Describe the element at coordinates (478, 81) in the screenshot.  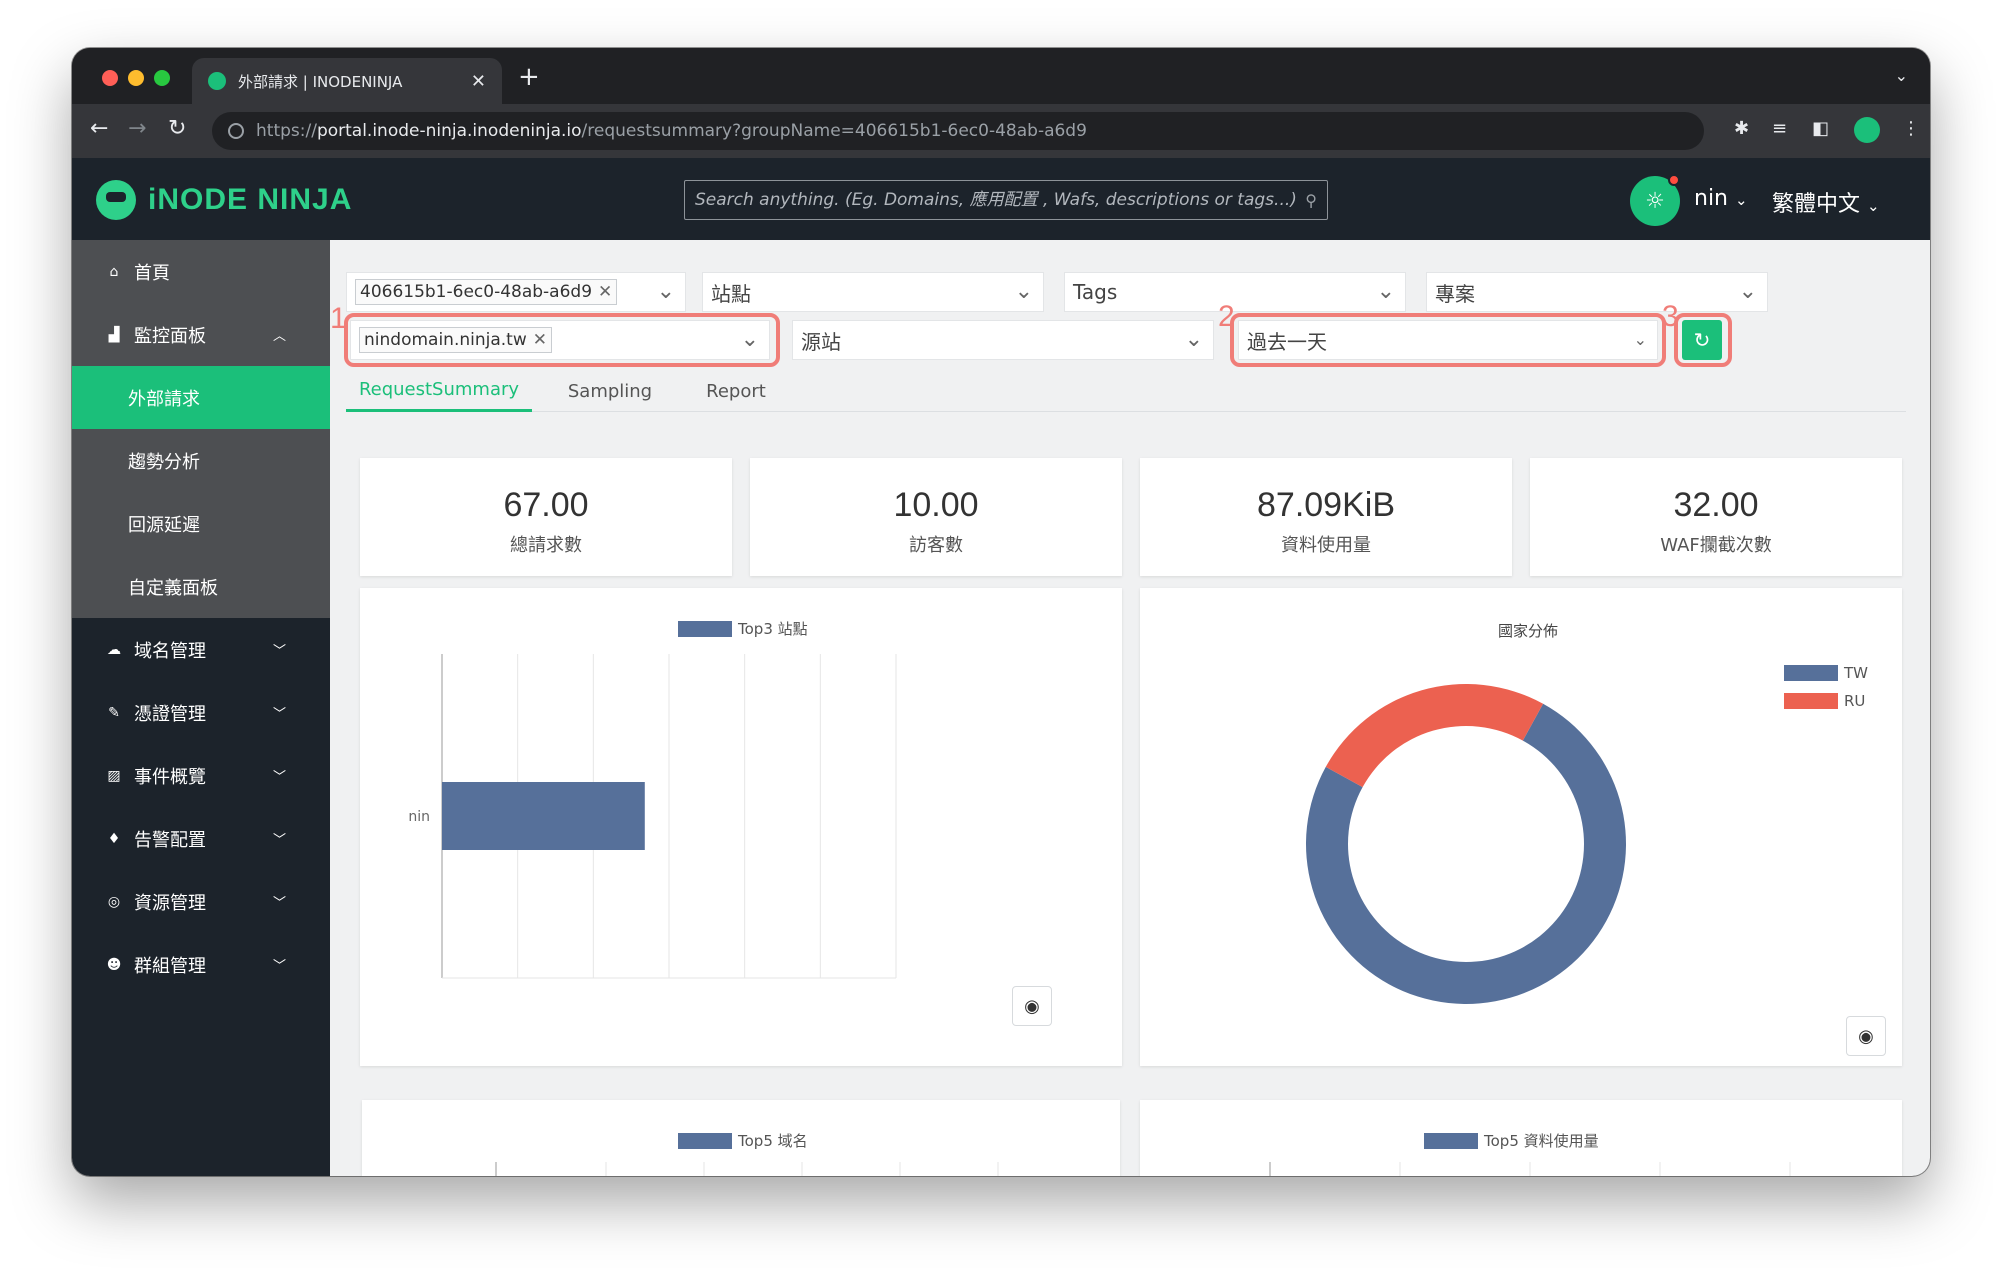
I see `close-tab-icon: ✕` at that location.